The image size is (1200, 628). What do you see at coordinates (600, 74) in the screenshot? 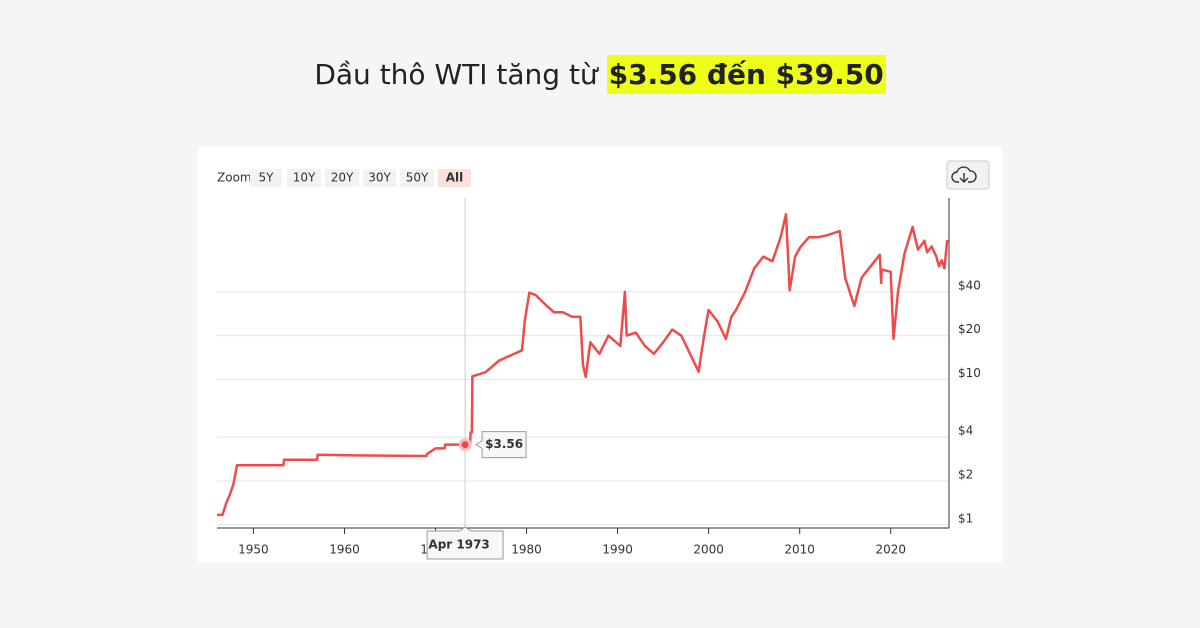
I see `title: Dầu thô WTI tăng từ $3.56 đến $39.50` at bounding box center [600, 74].